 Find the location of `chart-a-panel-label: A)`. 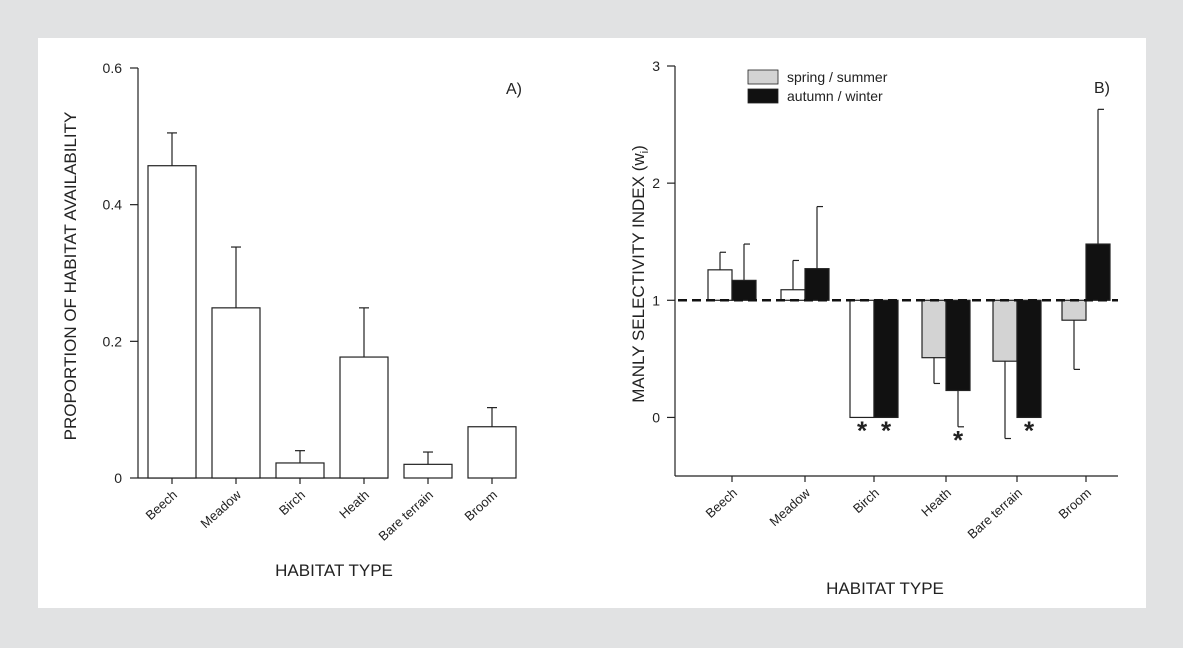

chart-a-panel-label: A) is located at coordinates (514, 89).